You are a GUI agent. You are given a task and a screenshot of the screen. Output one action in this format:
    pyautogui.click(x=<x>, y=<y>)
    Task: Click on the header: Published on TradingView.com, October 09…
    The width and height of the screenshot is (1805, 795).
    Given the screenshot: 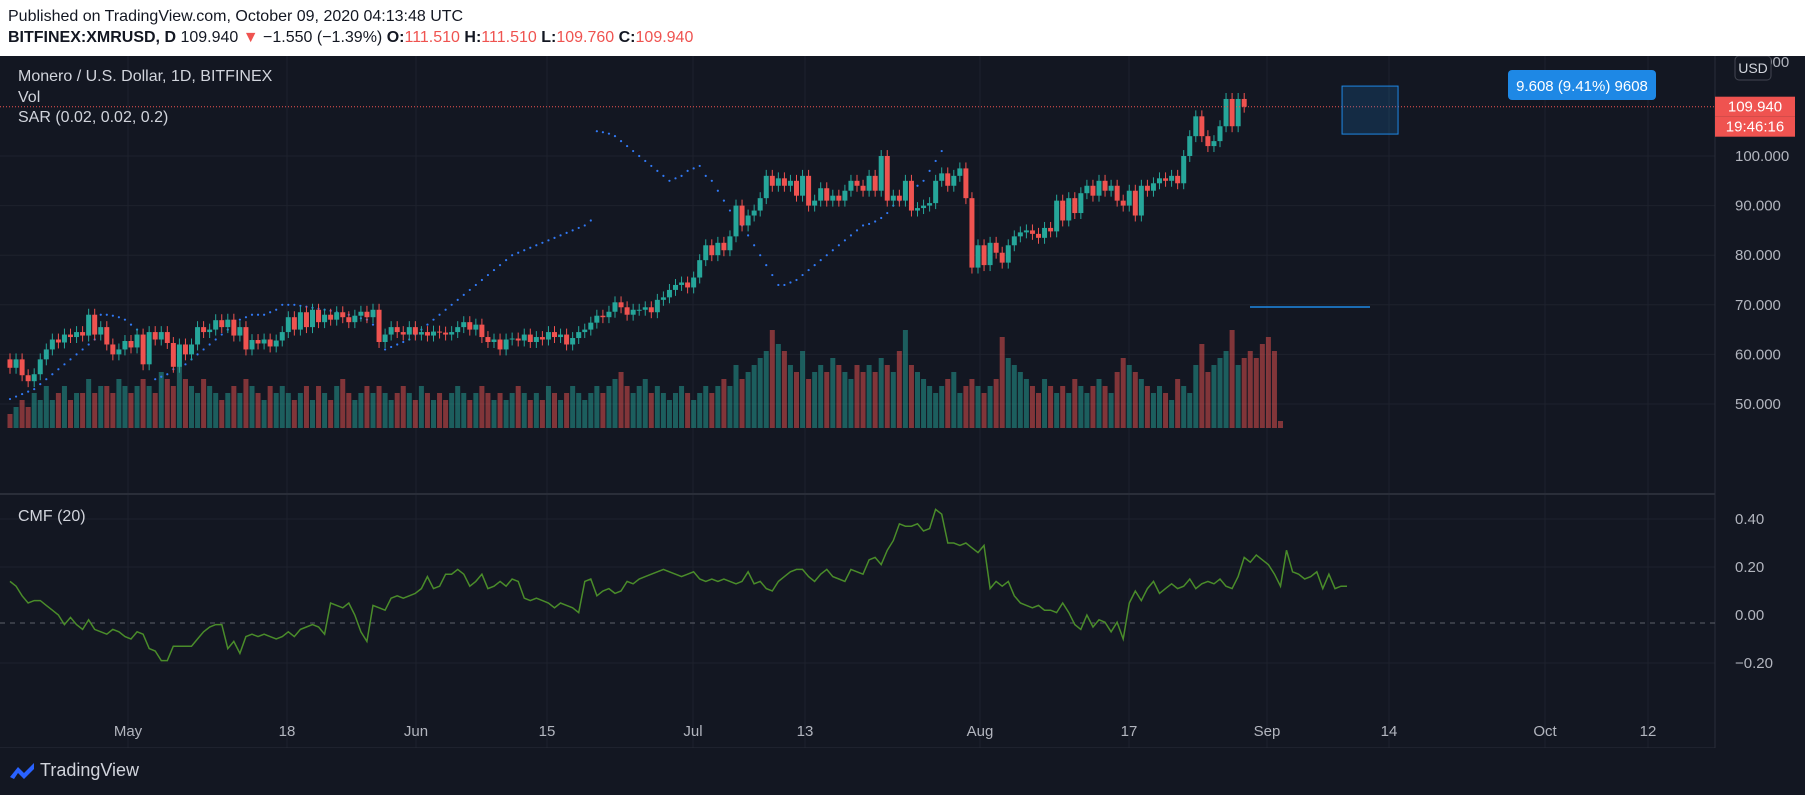 What is the action you would take?
    pyautogui.click(x=902, y=28)
    